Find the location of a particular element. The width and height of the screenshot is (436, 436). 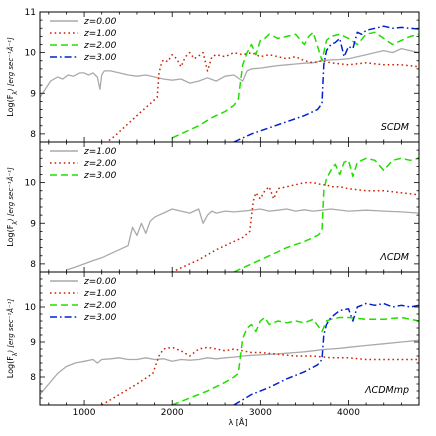

legend-label-2: z=3.00 is located at coordinates (100, 176).